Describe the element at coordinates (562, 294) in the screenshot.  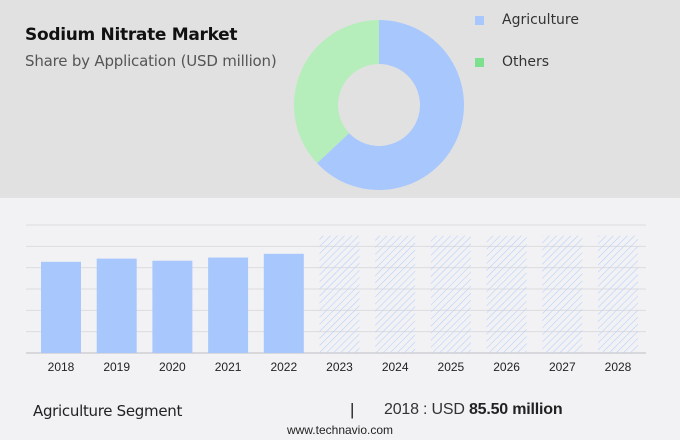
I see `bar-2027` at that location.